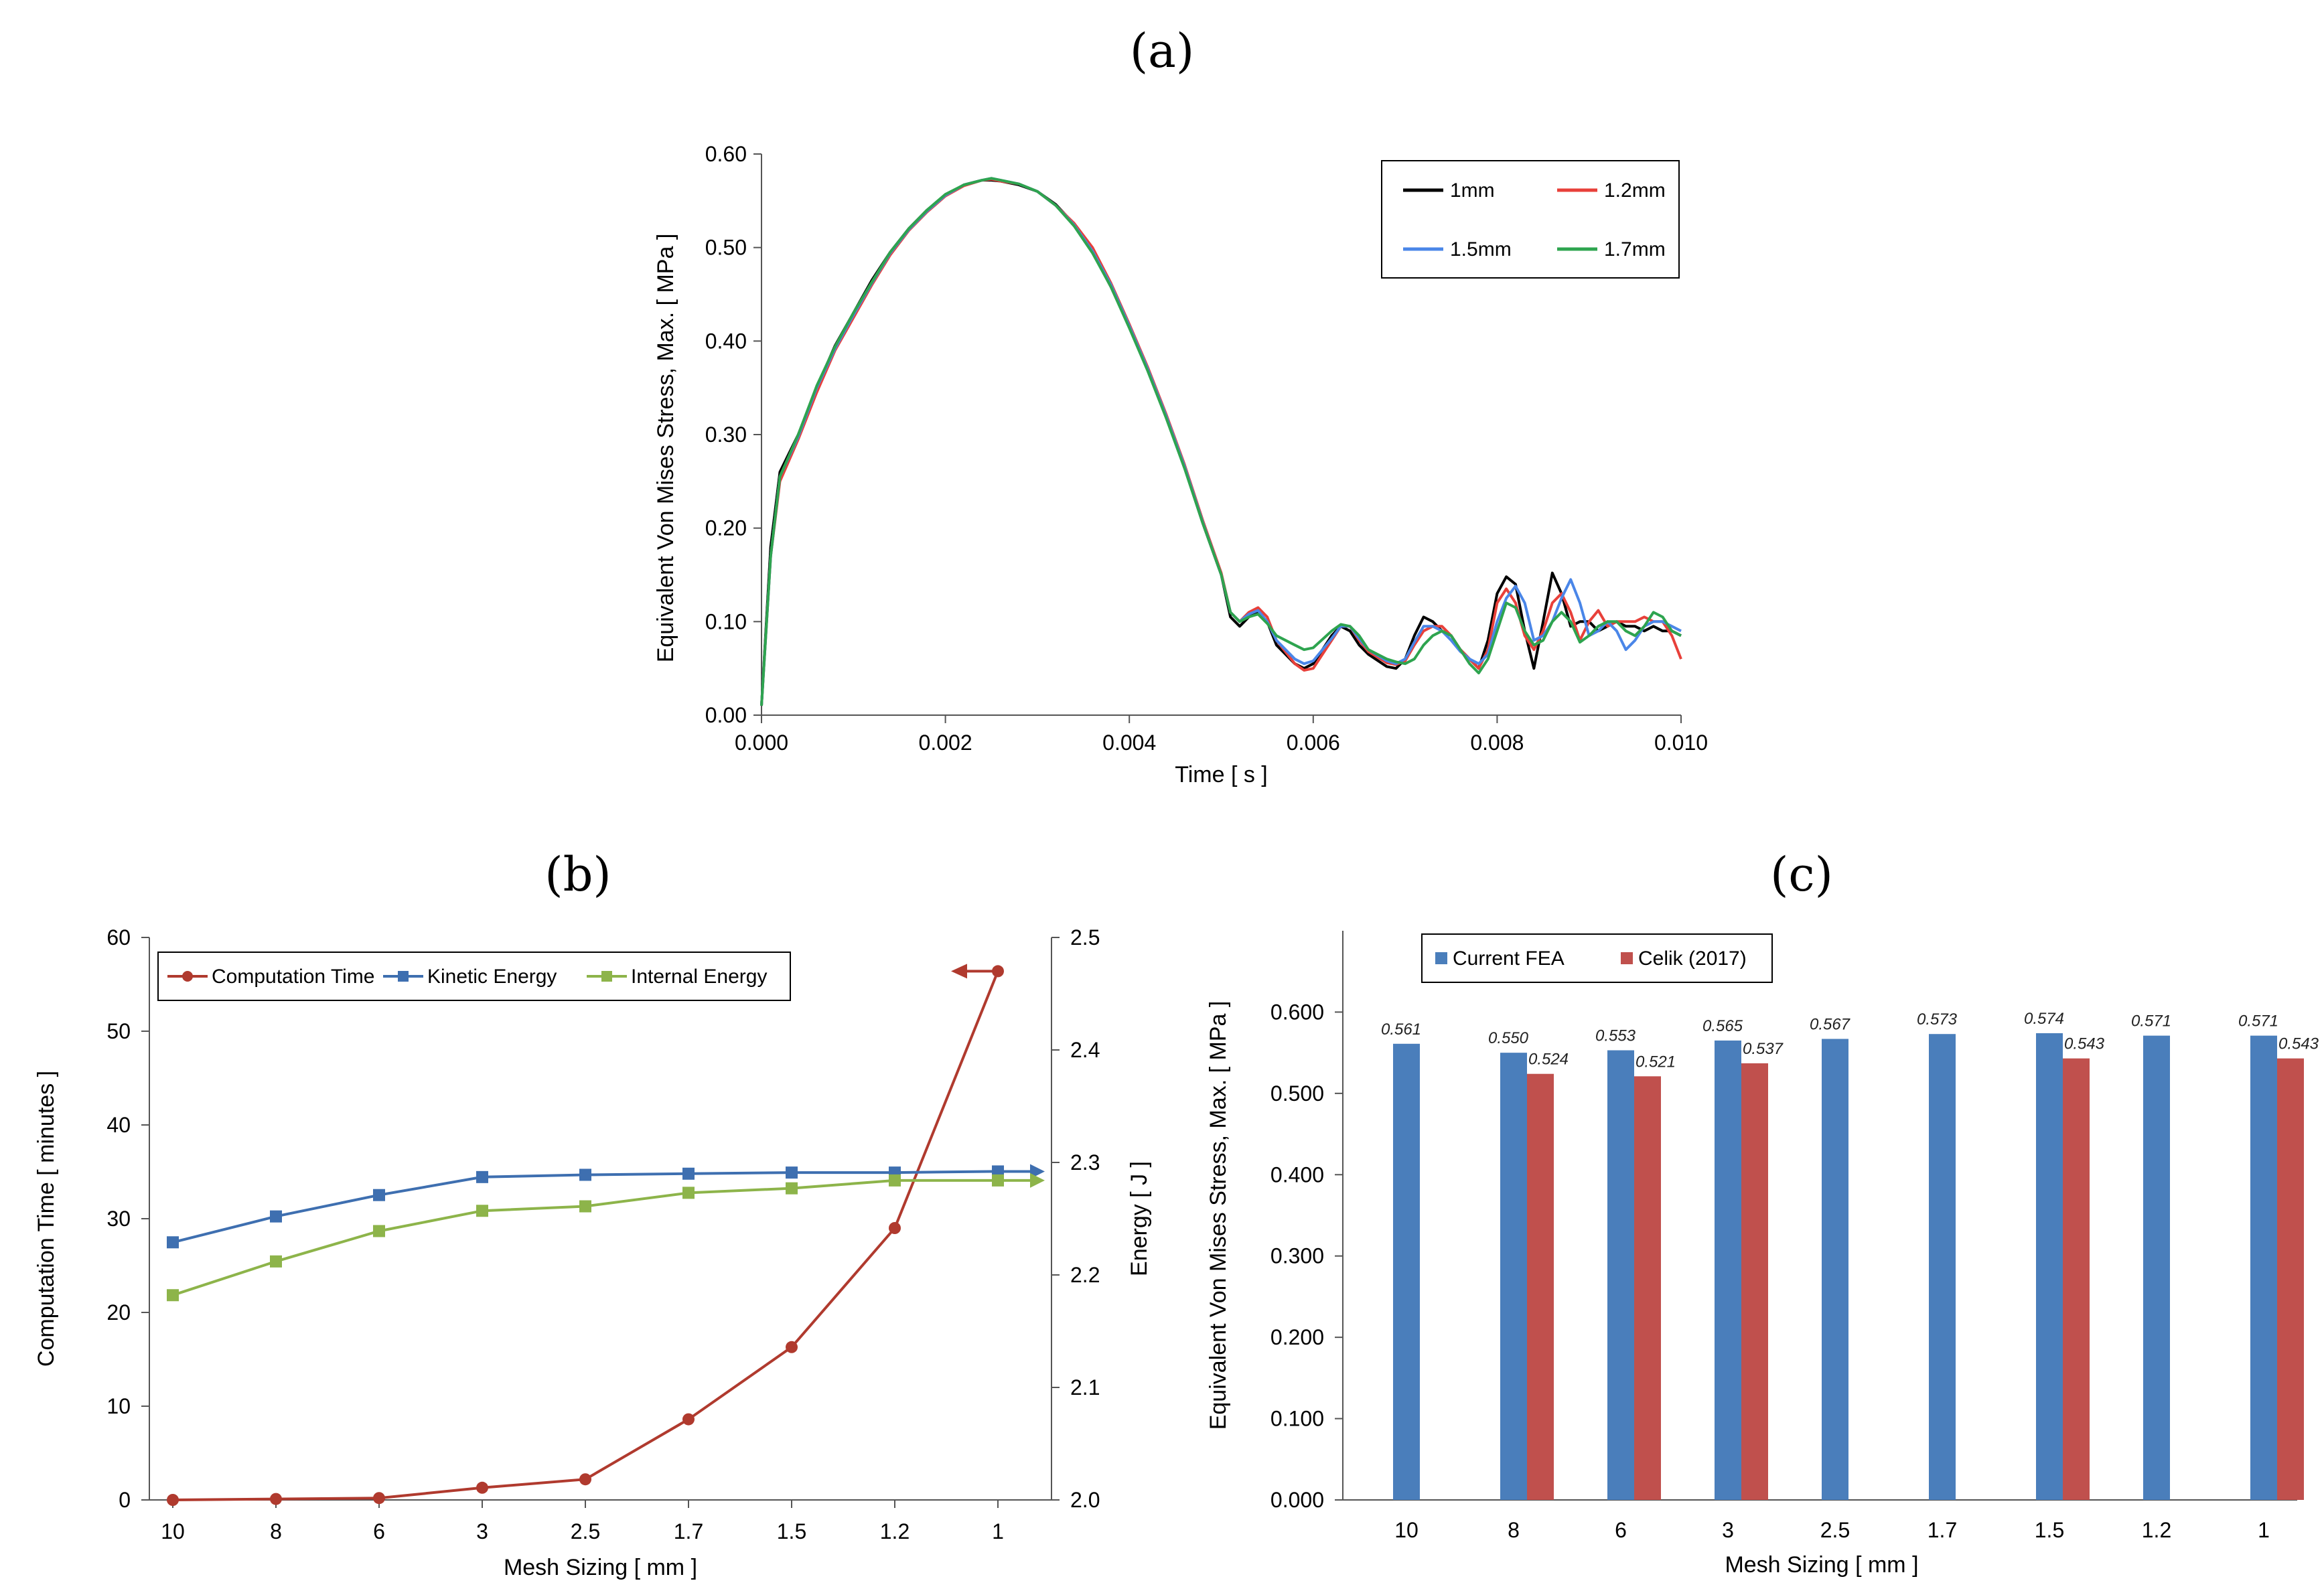 The height and width of the screenshot is (1593, 2324). I want to click on legend-label: Internal Energy, so click(699, 977).